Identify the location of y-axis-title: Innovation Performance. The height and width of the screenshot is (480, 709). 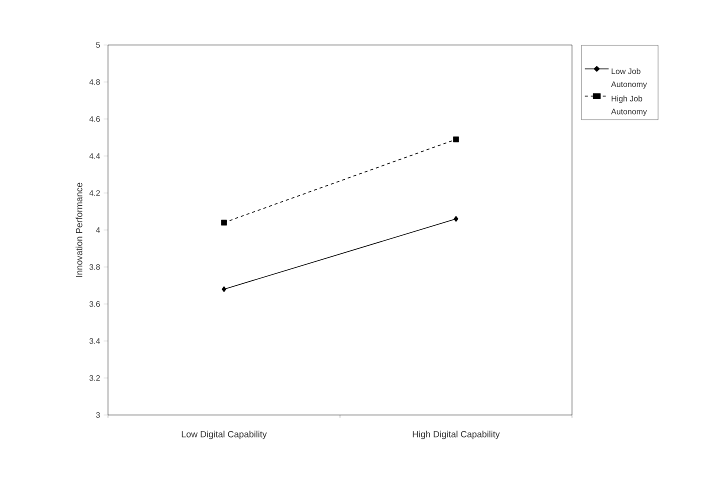
(79, 229).